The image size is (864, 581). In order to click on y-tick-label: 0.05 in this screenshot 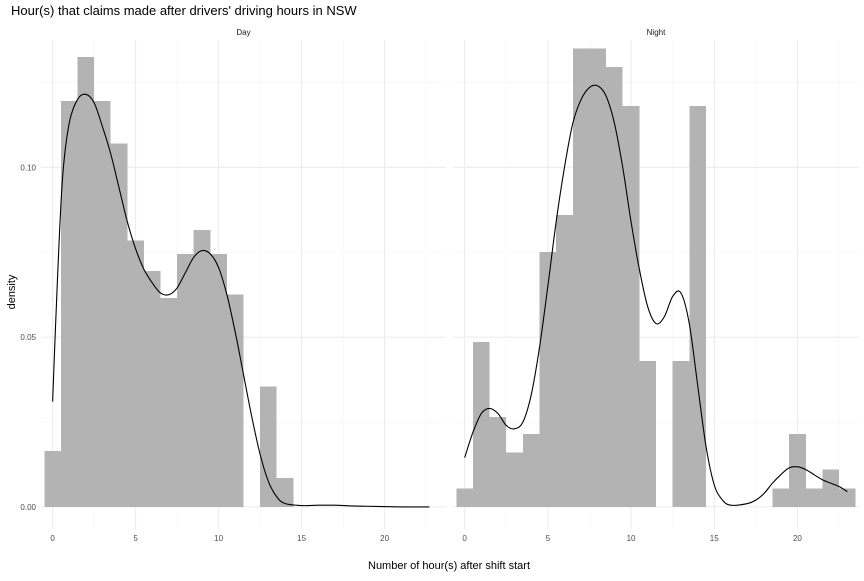, I will do `click(28, 337)`.